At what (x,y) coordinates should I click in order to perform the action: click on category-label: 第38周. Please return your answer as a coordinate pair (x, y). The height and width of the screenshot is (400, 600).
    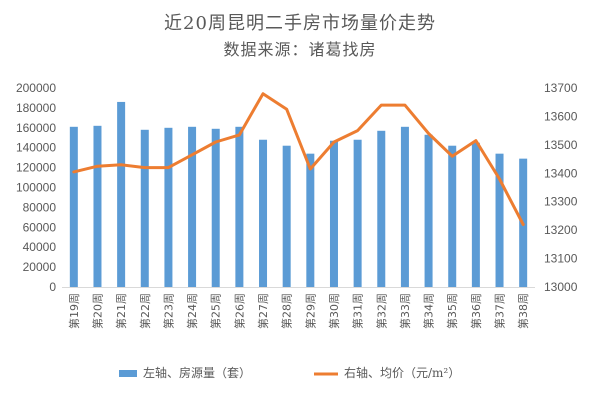
    Looking at the image, I should click on (523, 311).